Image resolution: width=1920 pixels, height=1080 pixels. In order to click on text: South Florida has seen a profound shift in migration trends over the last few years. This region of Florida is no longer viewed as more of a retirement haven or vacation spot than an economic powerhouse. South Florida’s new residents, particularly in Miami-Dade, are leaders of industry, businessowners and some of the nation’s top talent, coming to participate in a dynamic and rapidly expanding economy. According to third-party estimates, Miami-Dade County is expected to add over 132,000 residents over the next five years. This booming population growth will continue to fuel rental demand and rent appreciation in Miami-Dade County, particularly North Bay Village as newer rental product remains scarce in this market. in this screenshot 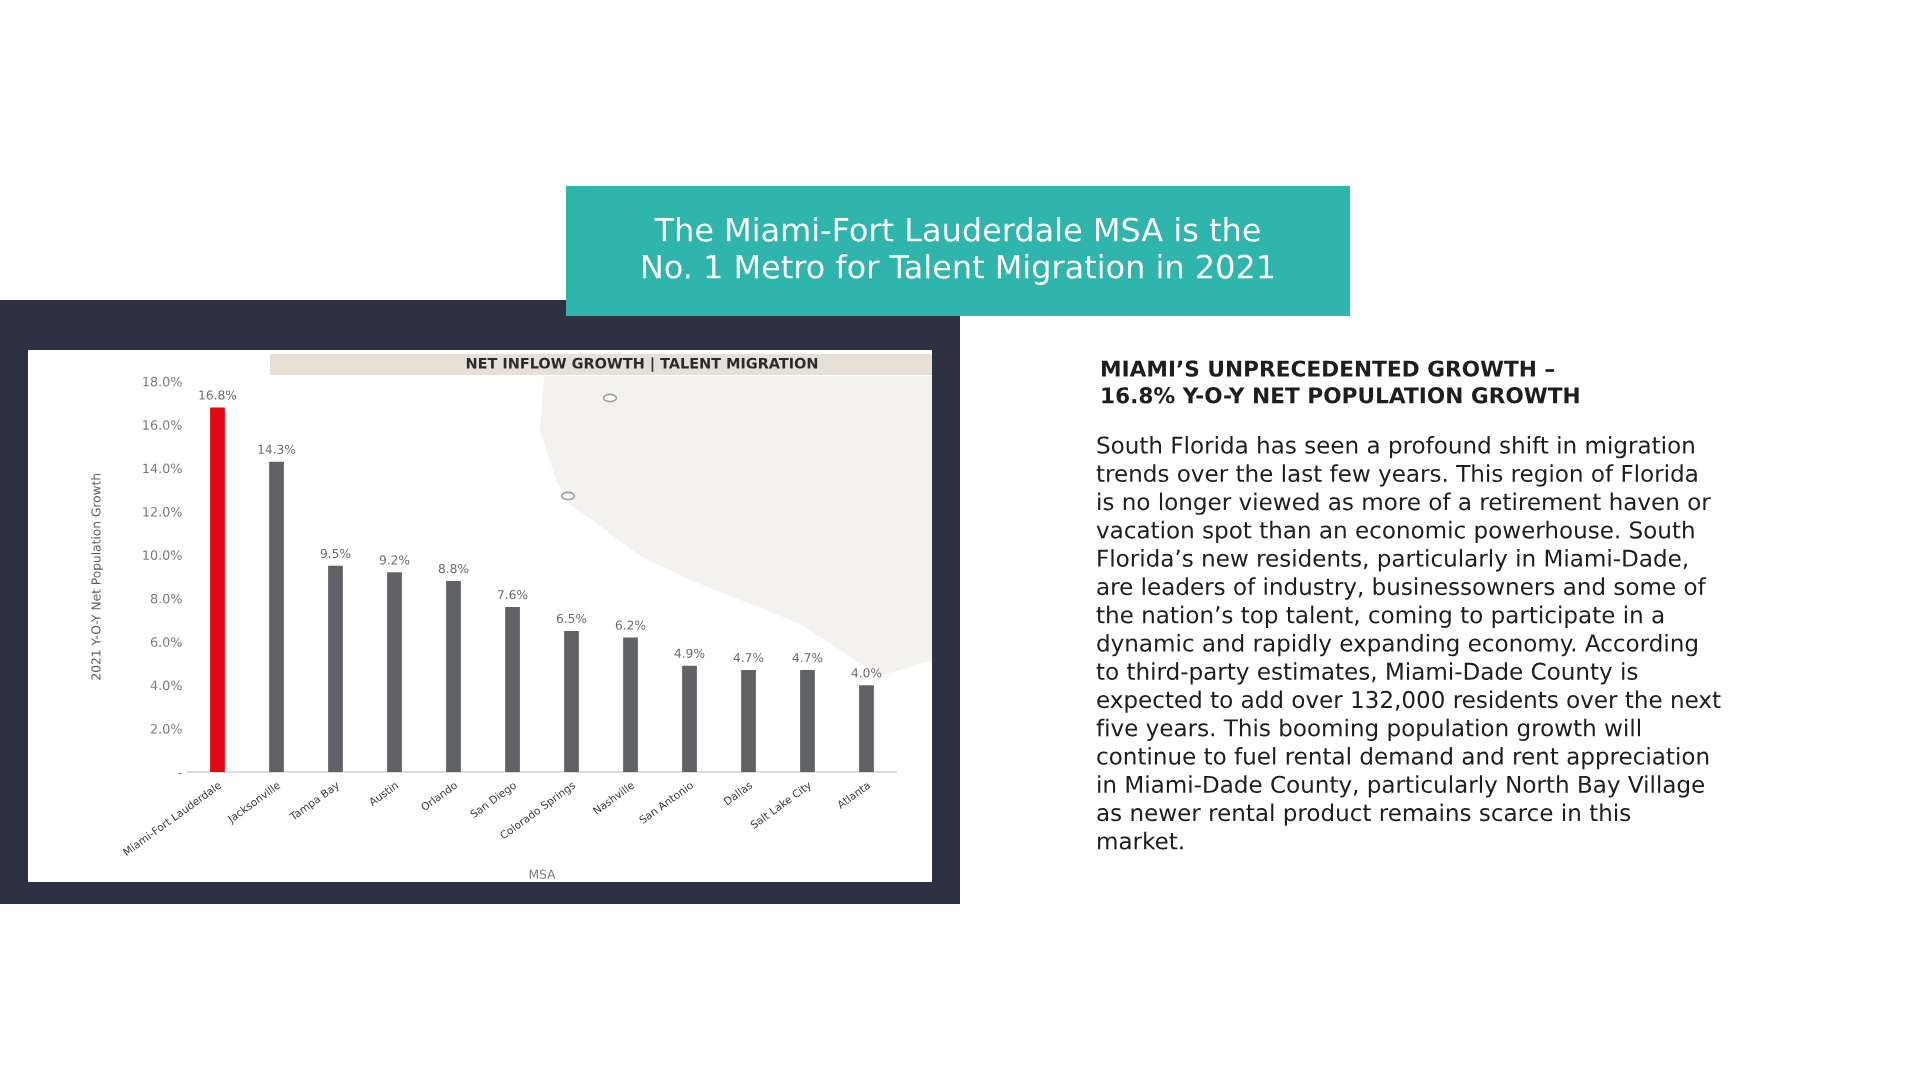, I will do `click(1408, 643)`.